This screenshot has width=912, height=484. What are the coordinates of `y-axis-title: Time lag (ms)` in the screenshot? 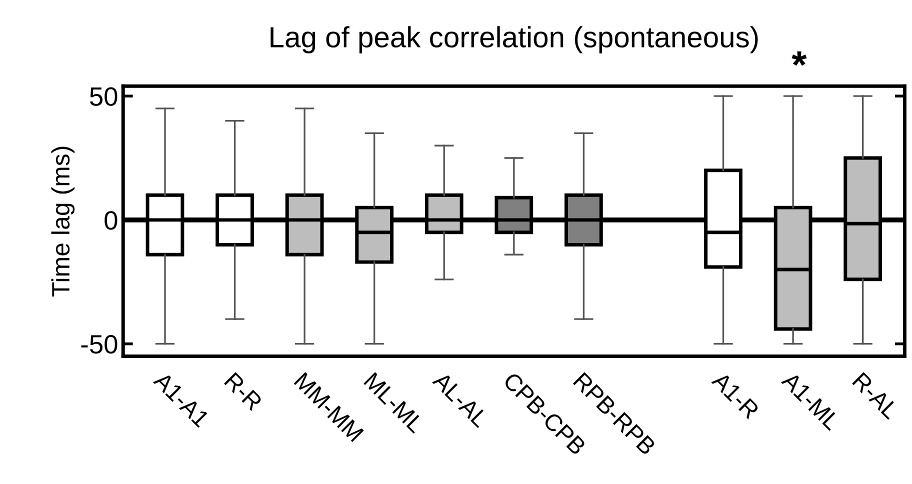 It's located at (63, 221).